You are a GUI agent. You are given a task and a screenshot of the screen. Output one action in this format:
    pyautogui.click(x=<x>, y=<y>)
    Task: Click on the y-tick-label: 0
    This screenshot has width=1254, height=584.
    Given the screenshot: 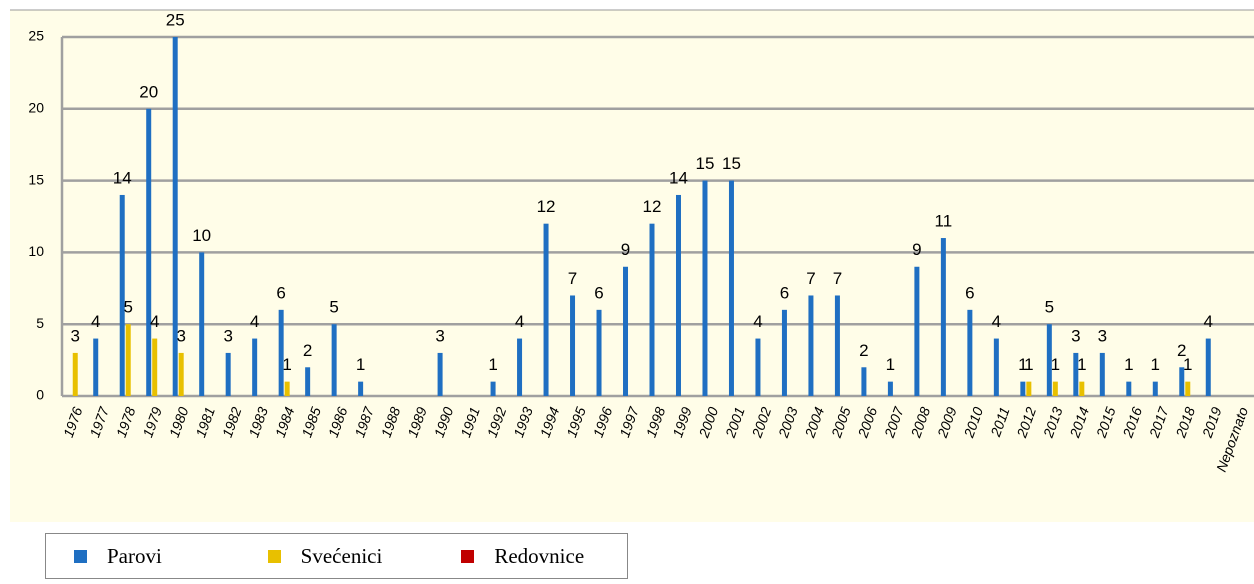 What is the action you would take?
    pyautogui.click(x=40, y=395)
    